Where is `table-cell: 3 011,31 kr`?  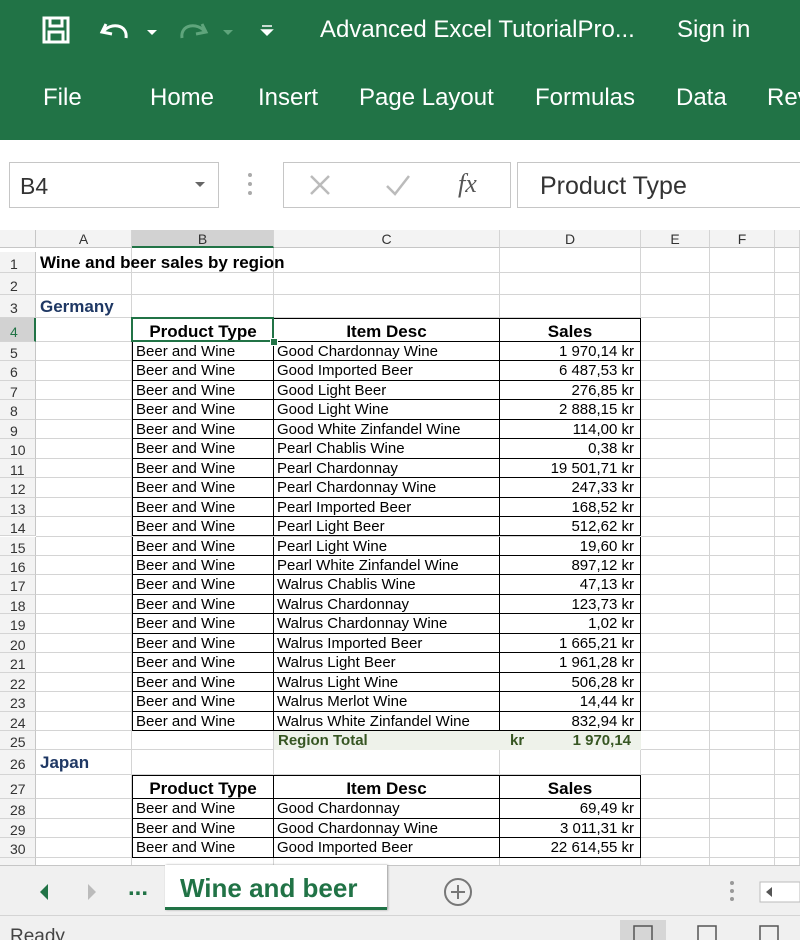 table-cell: 3 011,31 kr is located at coordinates (570, 828).